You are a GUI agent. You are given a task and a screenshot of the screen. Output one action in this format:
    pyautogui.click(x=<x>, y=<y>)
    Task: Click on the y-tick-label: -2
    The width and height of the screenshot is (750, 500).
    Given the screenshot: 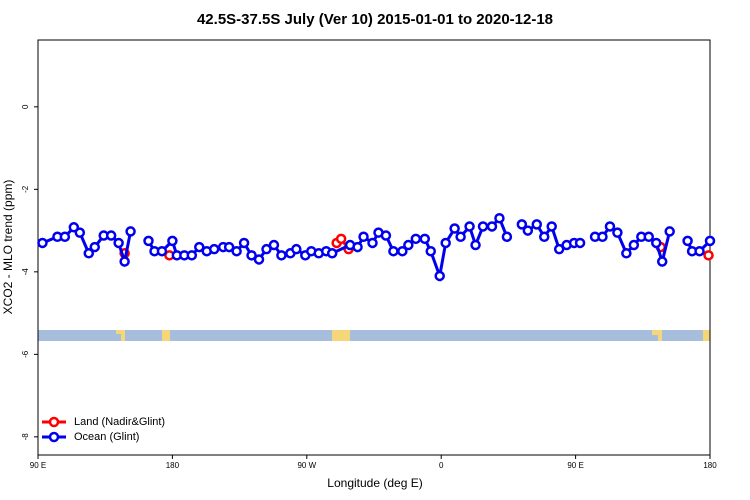 What is the action you would take?
    pyautogui.click(x=25, y=189)
    